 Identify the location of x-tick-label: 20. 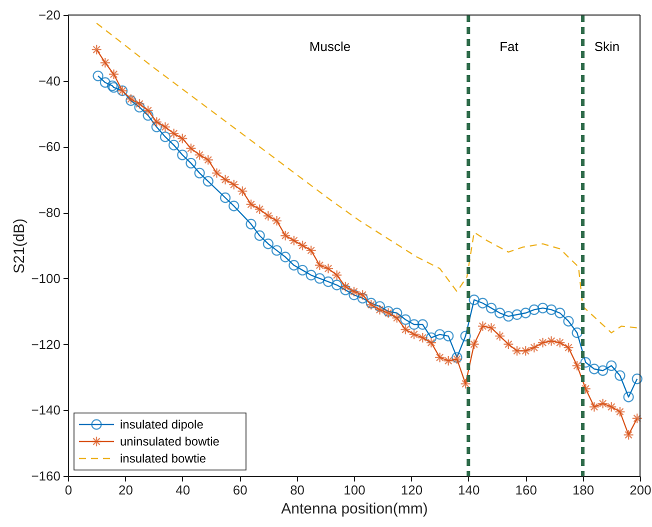
(125, 490).